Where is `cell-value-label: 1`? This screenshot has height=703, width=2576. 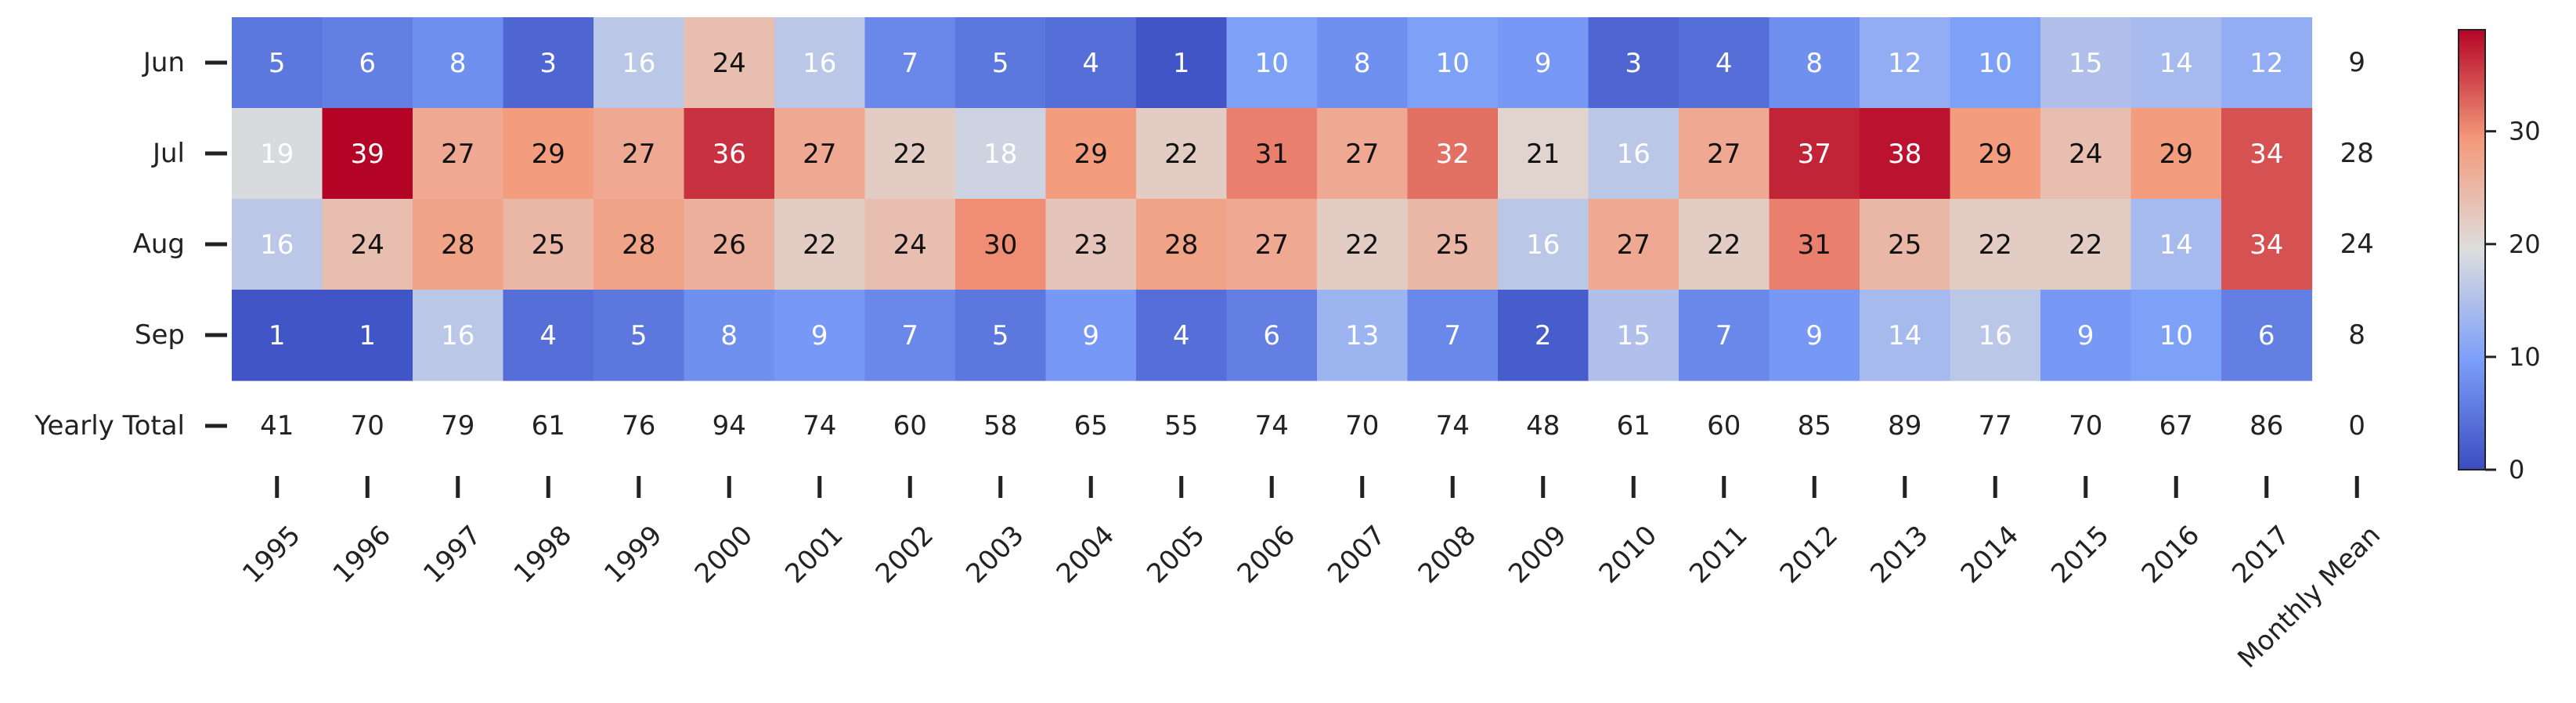 cell-value-label: 1 is located at coordinates (278, 336).